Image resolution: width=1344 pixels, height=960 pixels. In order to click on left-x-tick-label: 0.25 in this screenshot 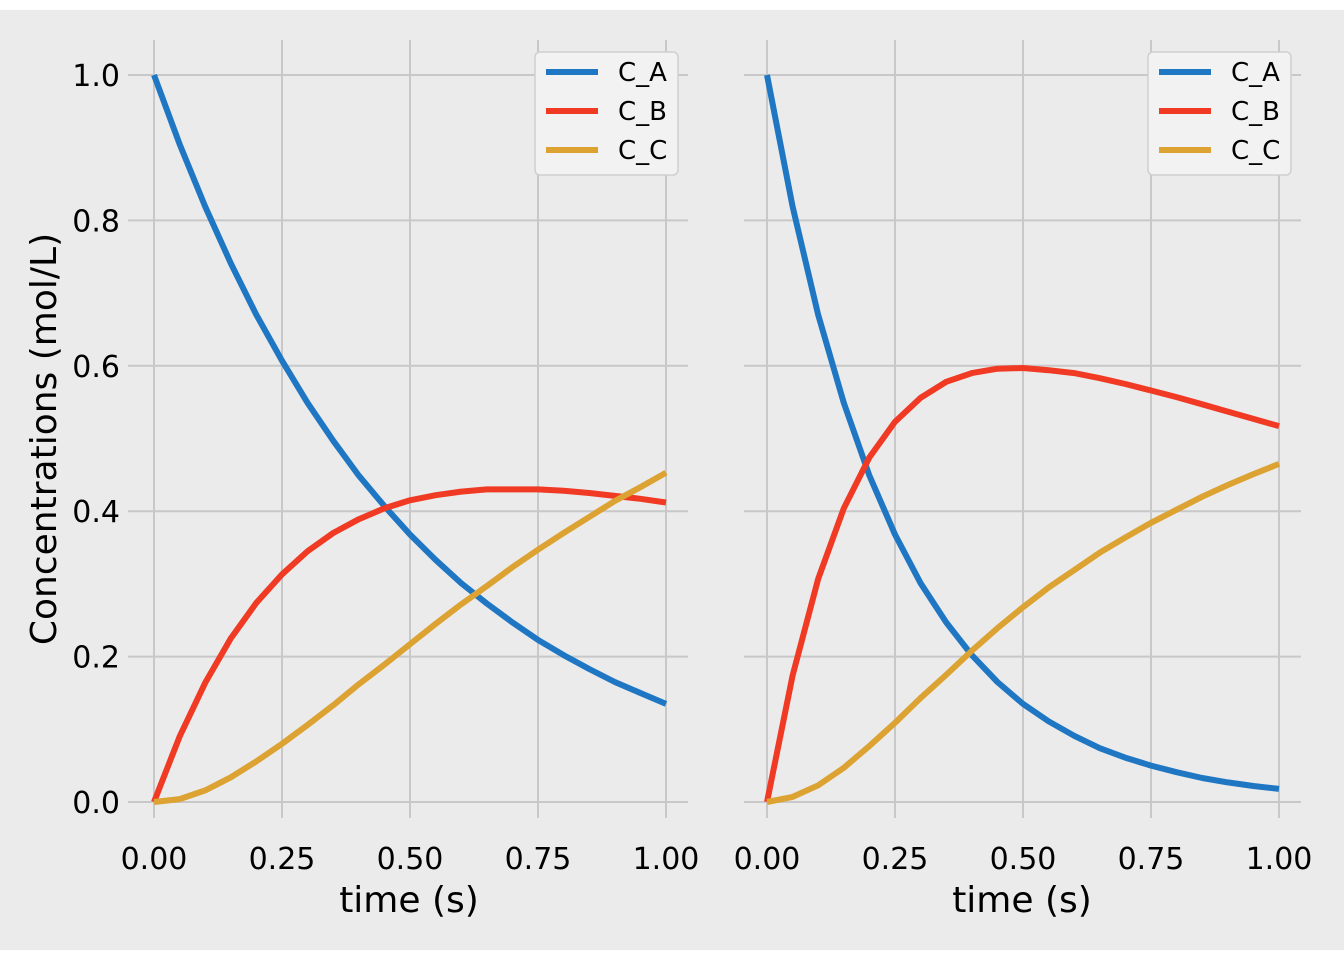, I will do `click(282, 859)`.